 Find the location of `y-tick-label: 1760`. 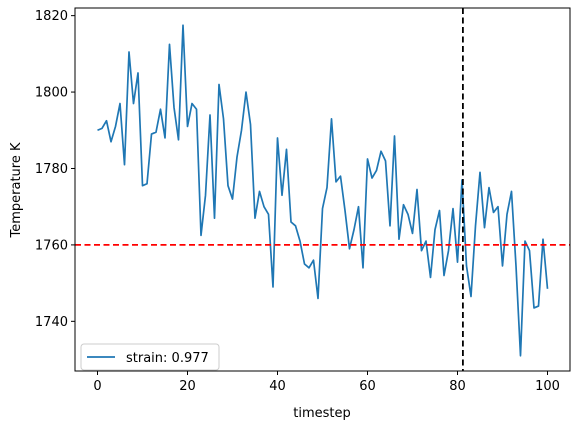

y-tick-label: 1760 is located at coordinates (51, 245).